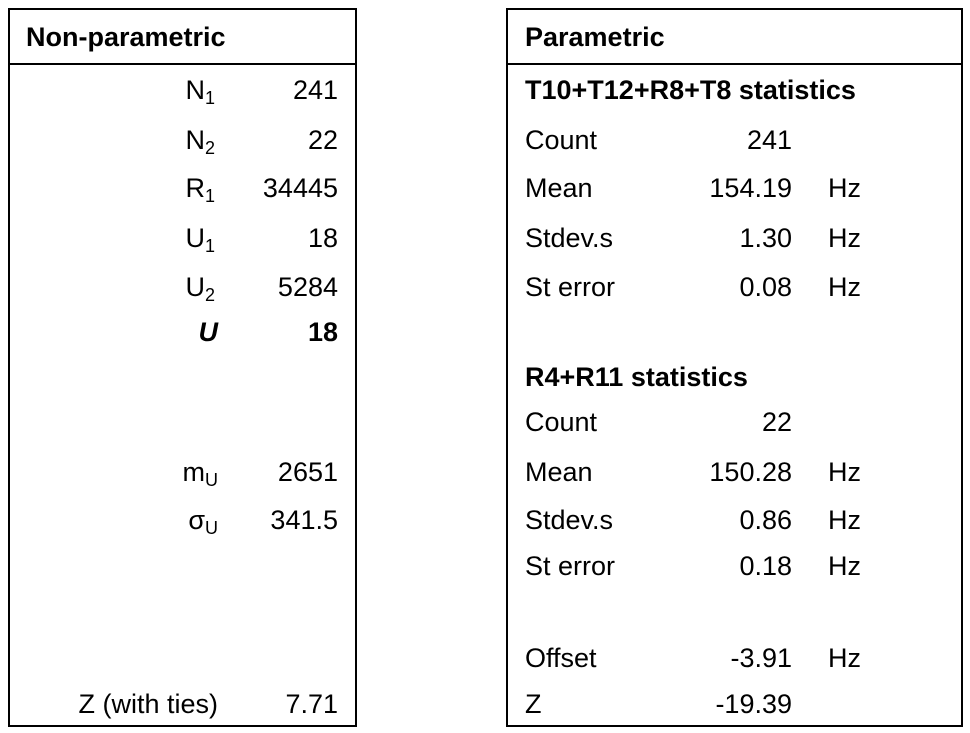  I want to click on left-header, so click(182, 37).